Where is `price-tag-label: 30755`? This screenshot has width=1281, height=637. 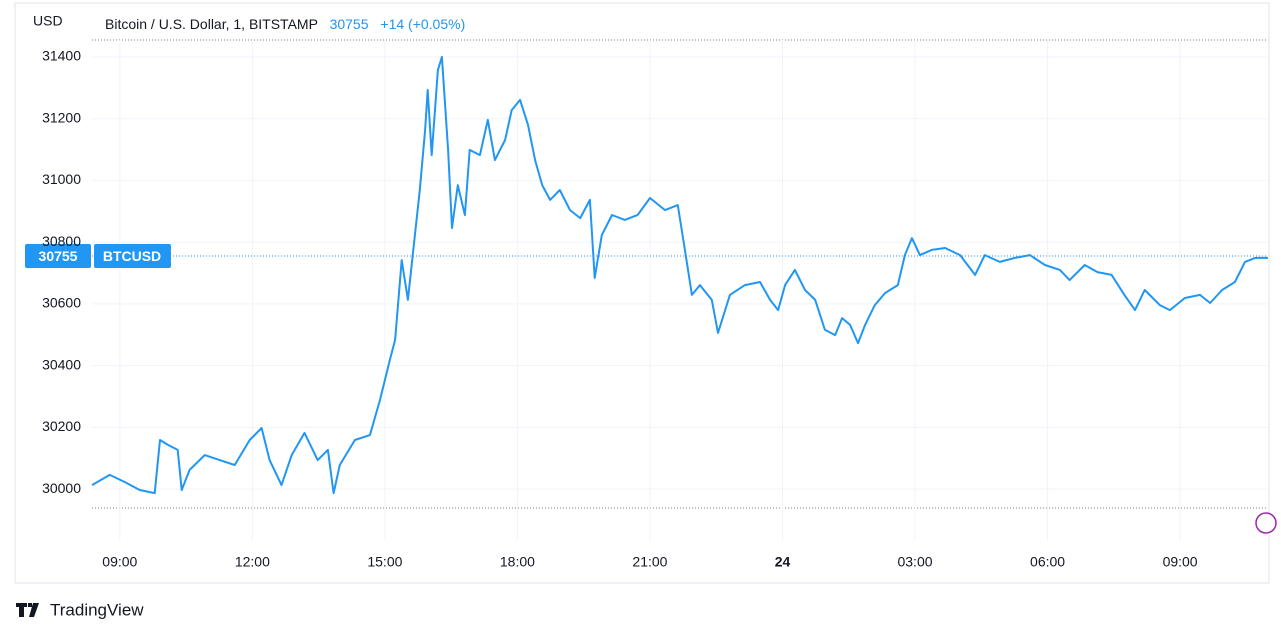 price-tag-label: 30755 is located at coordinates (58, 256).